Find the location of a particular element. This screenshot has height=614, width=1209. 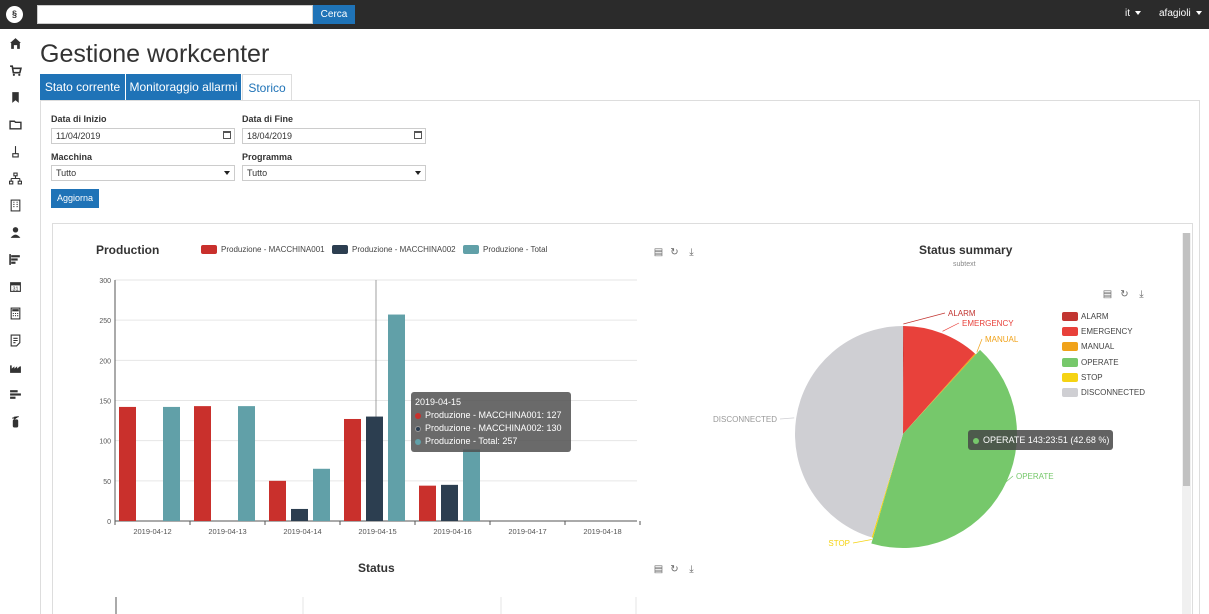

search-button: Cerca is located at coordinates (334, 14).